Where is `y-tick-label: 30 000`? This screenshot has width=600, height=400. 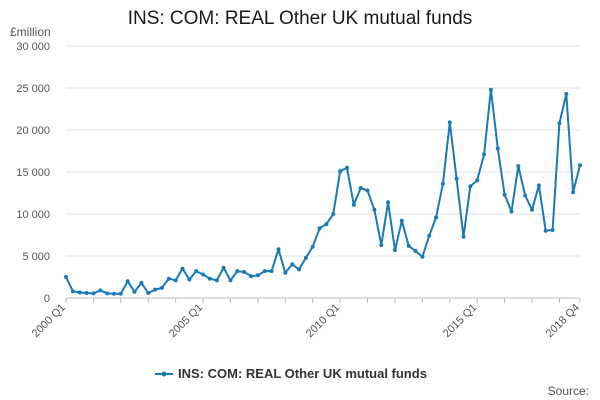
y-tick-label: 30 000 is located at coordinates (33, 47).